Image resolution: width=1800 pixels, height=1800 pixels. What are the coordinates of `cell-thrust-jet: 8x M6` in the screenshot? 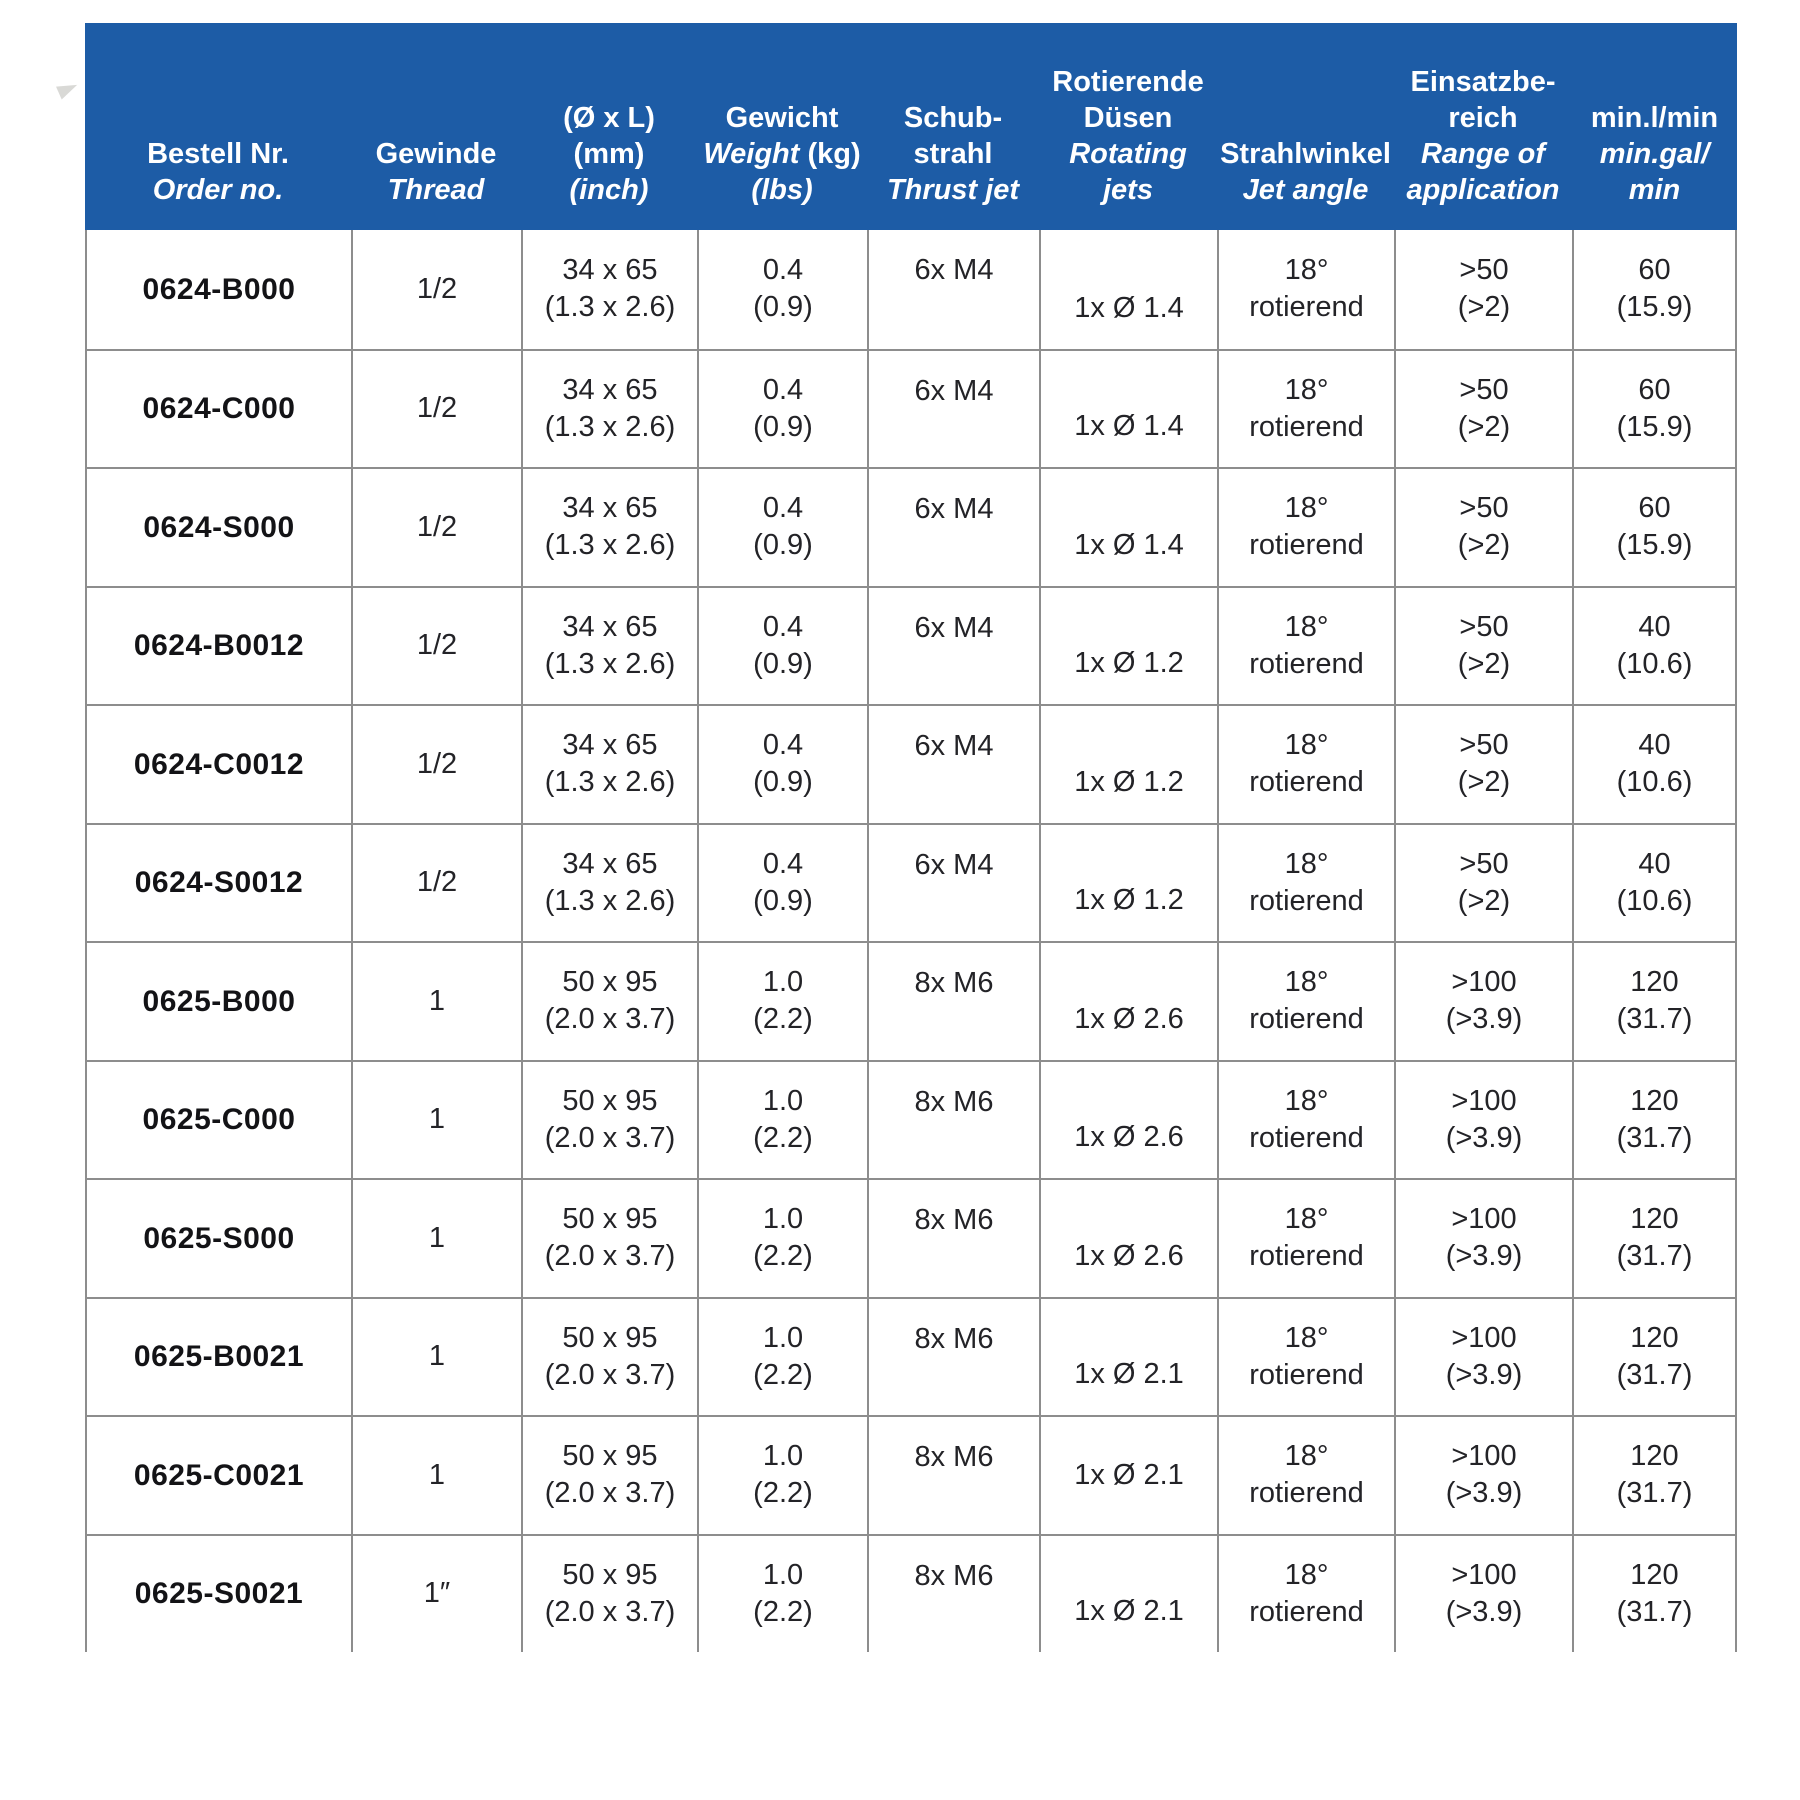 It's located at (953, 1118).